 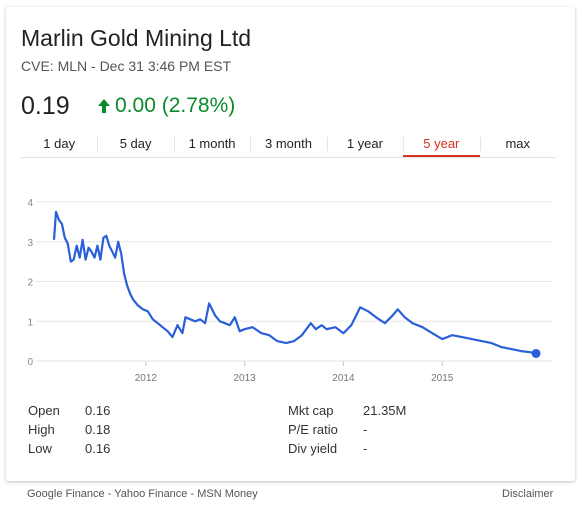 What do you see at coordinates (364, 145) in the screenshot?
I see `tab-1-year: 1 year` at bounding box center [364, 145].